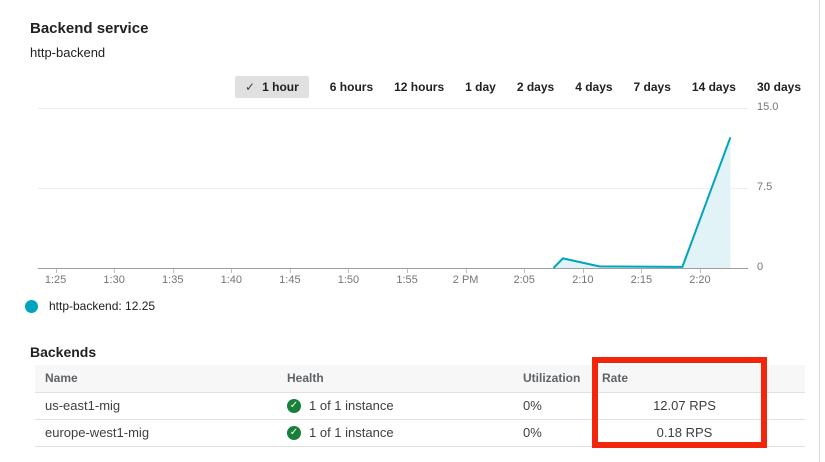 The height and width of the screenshot is (462, 825). Describe the element at coordinates (524, 280) in the screenshot. I see `x-tick-label: 2:05` at that location.